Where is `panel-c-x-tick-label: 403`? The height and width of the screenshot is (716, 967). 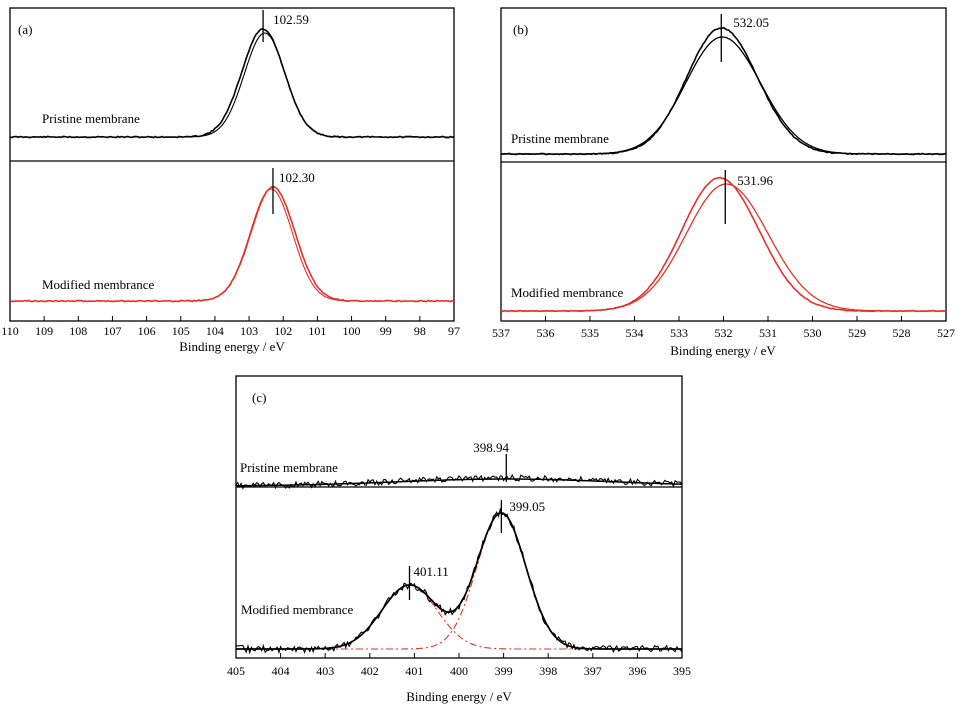 panel-c-x-tick-label: 403 is located at coordinates (325, 671).